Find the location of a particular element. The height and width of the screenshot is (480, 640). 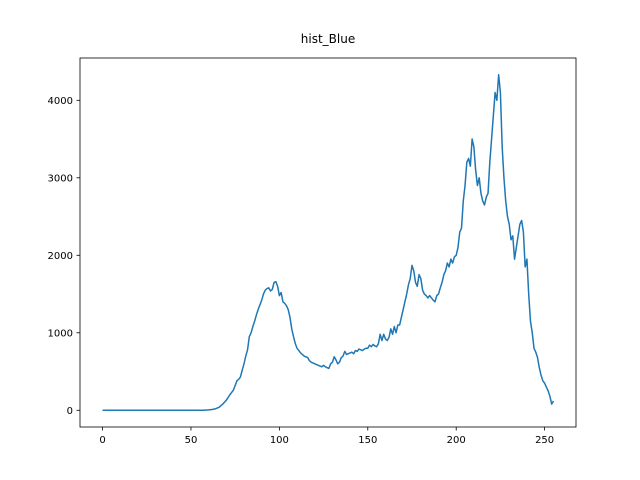

y-tick-label: 2000 is located at coordinates (60, 256).